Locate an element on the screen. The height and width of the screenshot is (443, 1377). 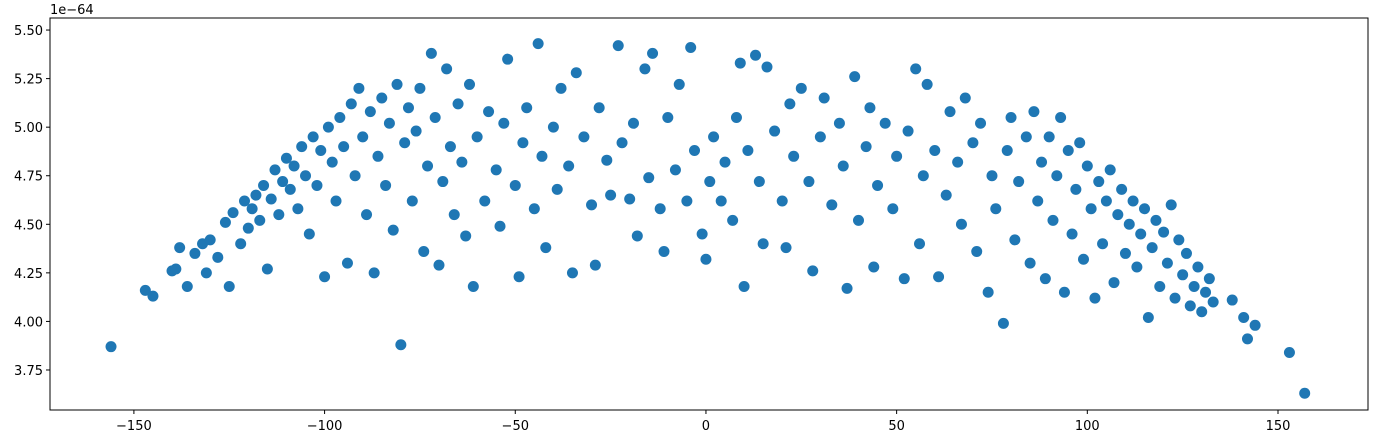
x-tick-label: 0 is located at coordinates (706, 426).